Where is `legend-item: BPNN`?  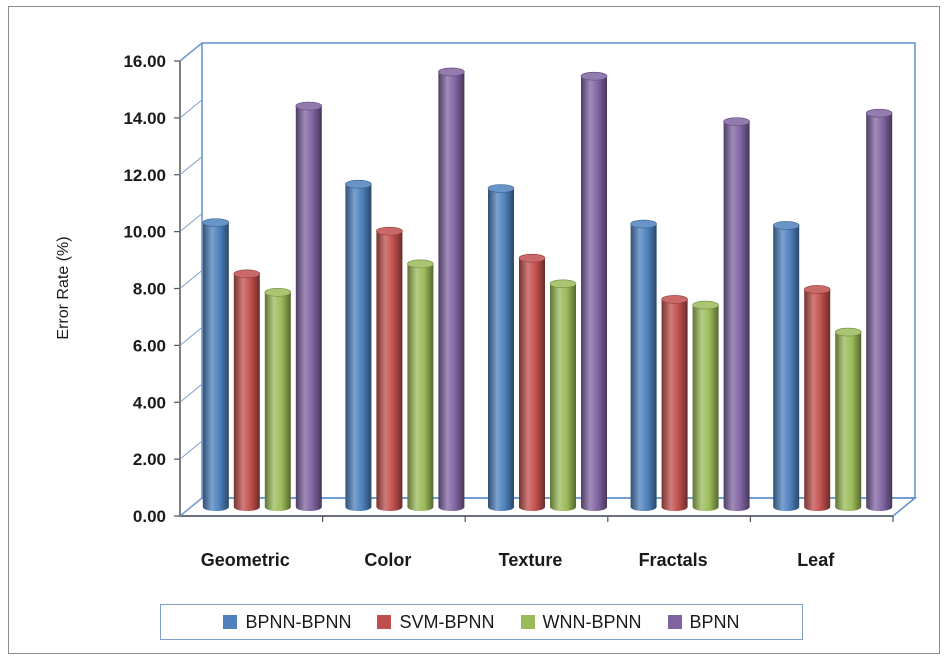 legend-item: BPNN is located at coordinates (703, 622).